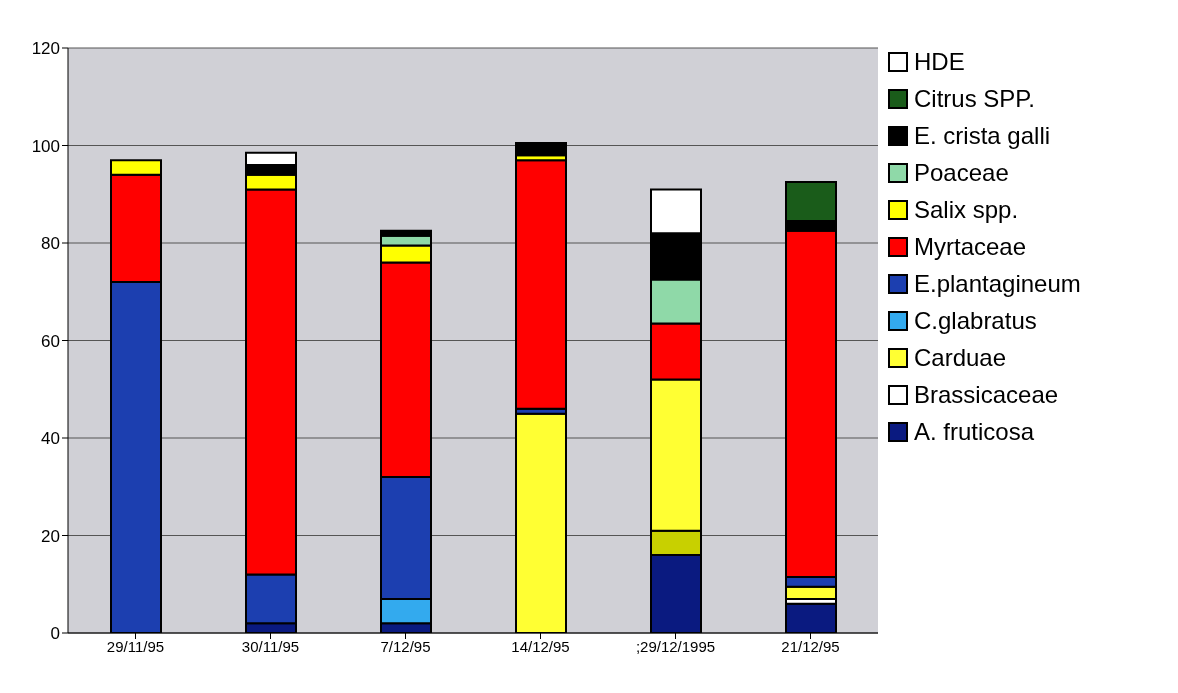  Describe the element at coordinates (970, 247) in the screenshot. I see `legend-label: Myrtaceae` at that location.